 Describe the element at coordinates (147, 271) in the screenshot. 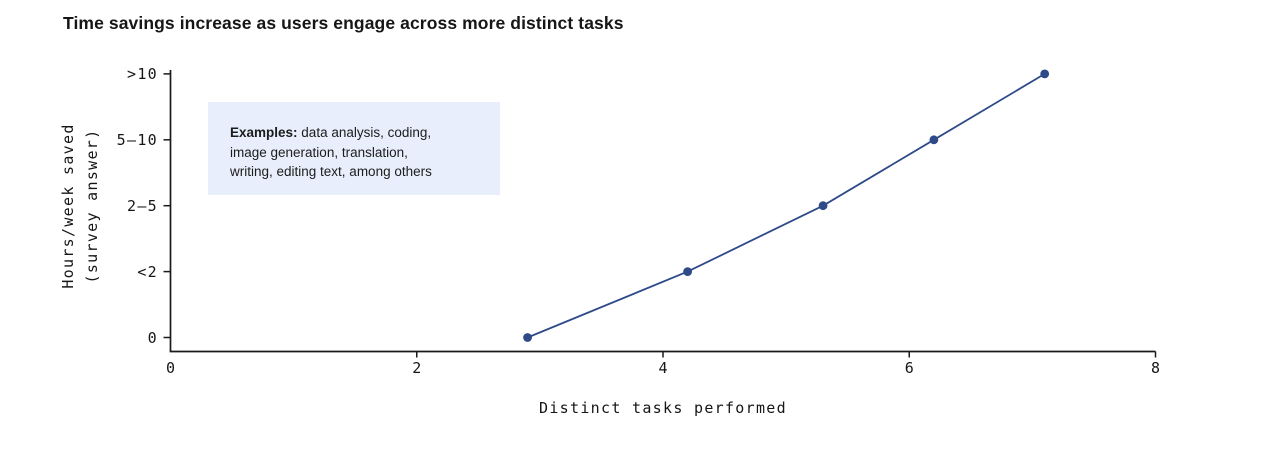

I see `y-tick-label: <2` at that location.